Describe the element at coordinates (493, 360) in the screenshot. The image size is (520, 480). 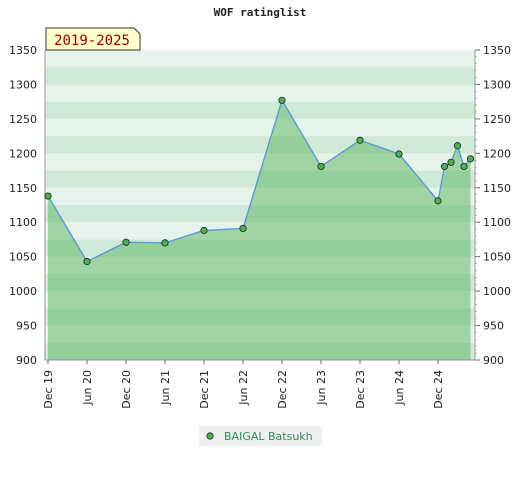
I see `y-tick-label-right: 900` at that location.